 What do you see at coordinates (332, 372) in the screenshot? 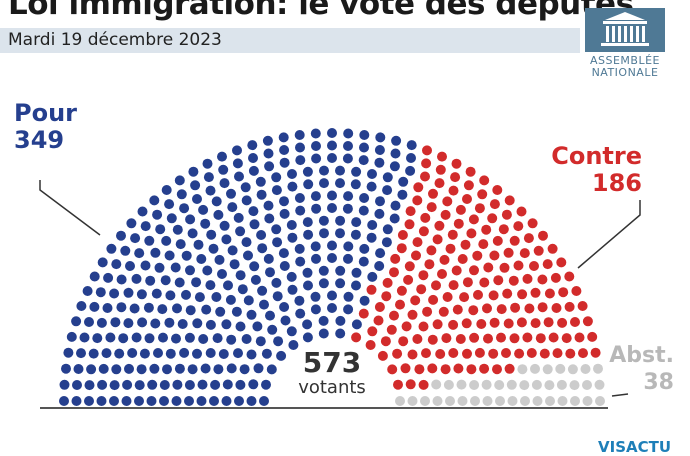
I see `total-voters: 573 votants` at bounding box center [332, 372].